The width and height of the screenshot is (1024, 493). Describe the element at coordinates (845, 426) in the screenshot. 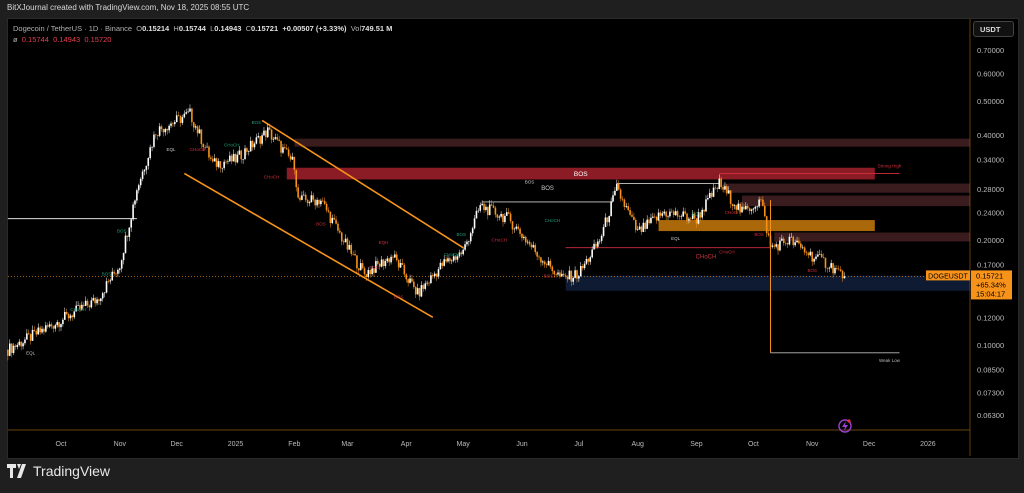

I see `lightning-alert-icon` at that location.